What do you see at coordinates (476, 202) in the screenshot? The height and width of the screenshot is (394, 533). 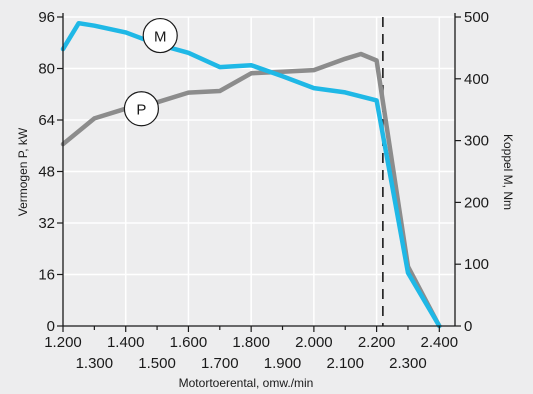 I see `y-right-tick-label: 200` at bounding box center [476, 202].